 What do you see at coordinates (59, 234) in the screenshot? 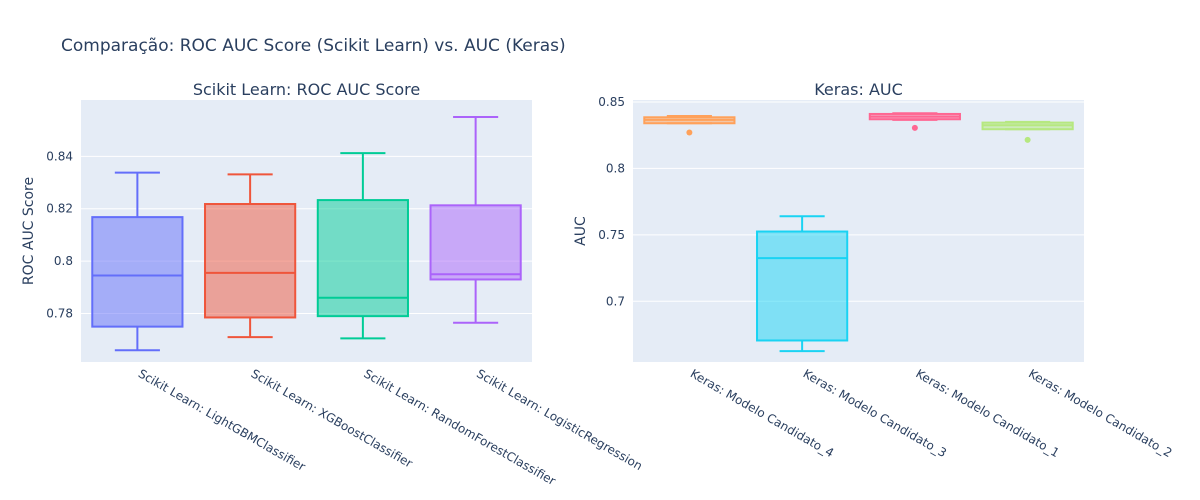
I see `left-y-tick-labels: 0.78 0.8 0.82 0.84` at bounding box center [59, 234].